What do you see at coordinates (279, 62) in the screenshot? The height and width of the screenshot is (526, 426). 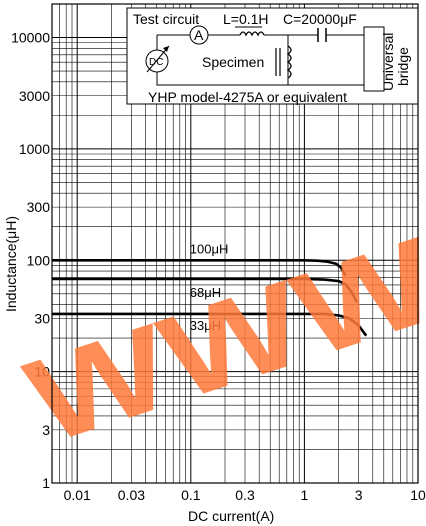 I see `specimen-bg` at bounding box center [279, 62].